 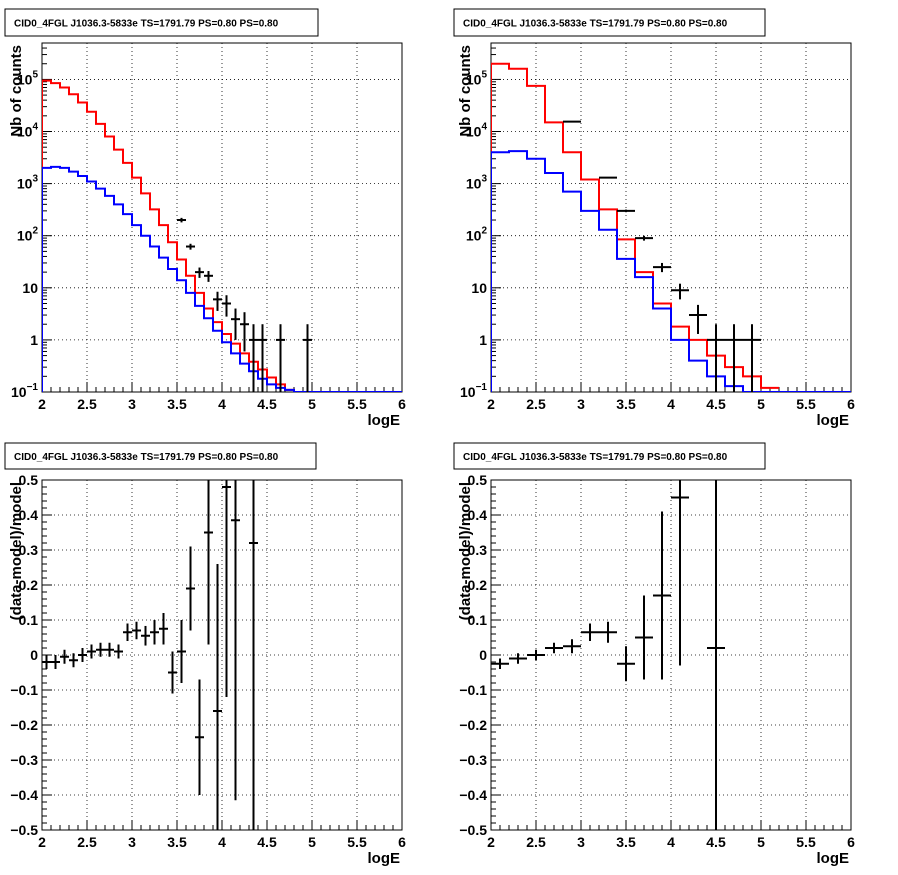 What do you see at coordinates (16, 551) in the screenshot?
I see `y-axis-label: (data-model)/model` at bounding box center [16, 551].